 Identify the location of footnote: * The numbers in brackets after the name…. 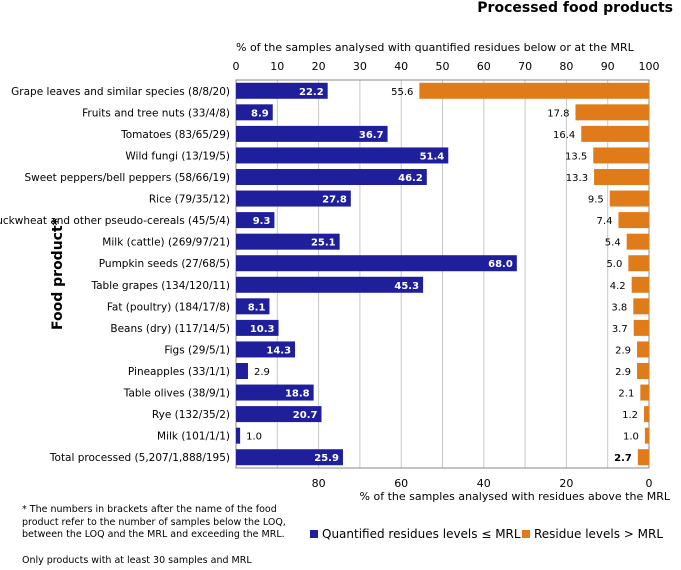
(154, 522).